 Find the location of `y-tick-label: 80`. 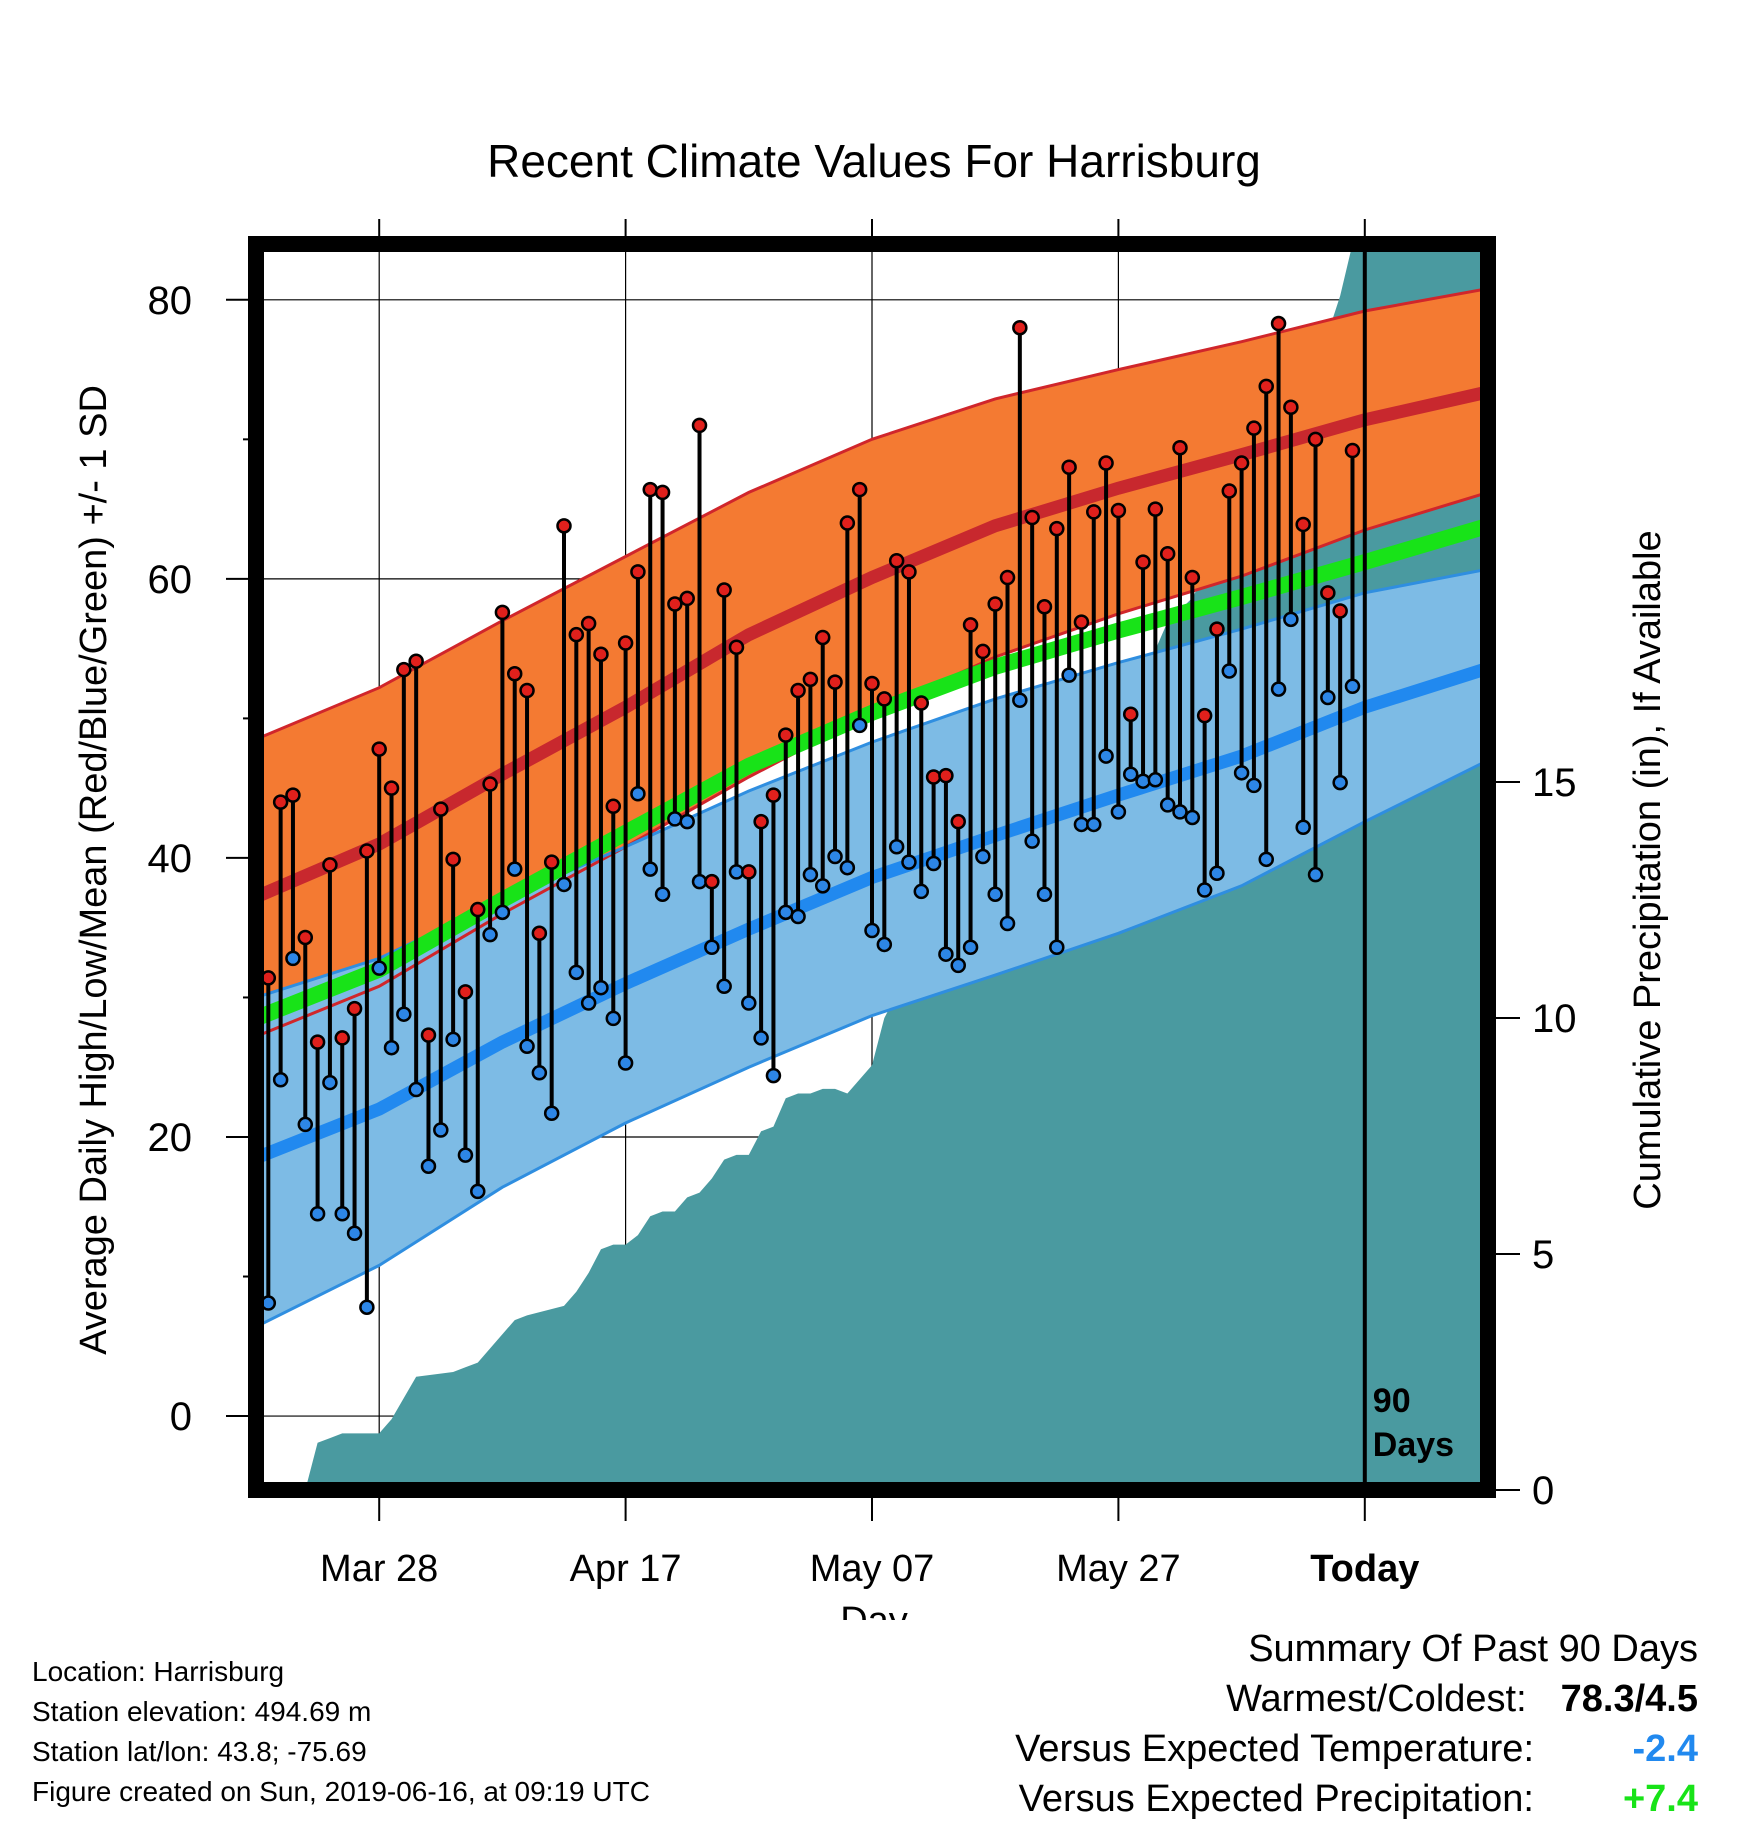

y-tick-label: 80 is located at coordinates (170, 301).